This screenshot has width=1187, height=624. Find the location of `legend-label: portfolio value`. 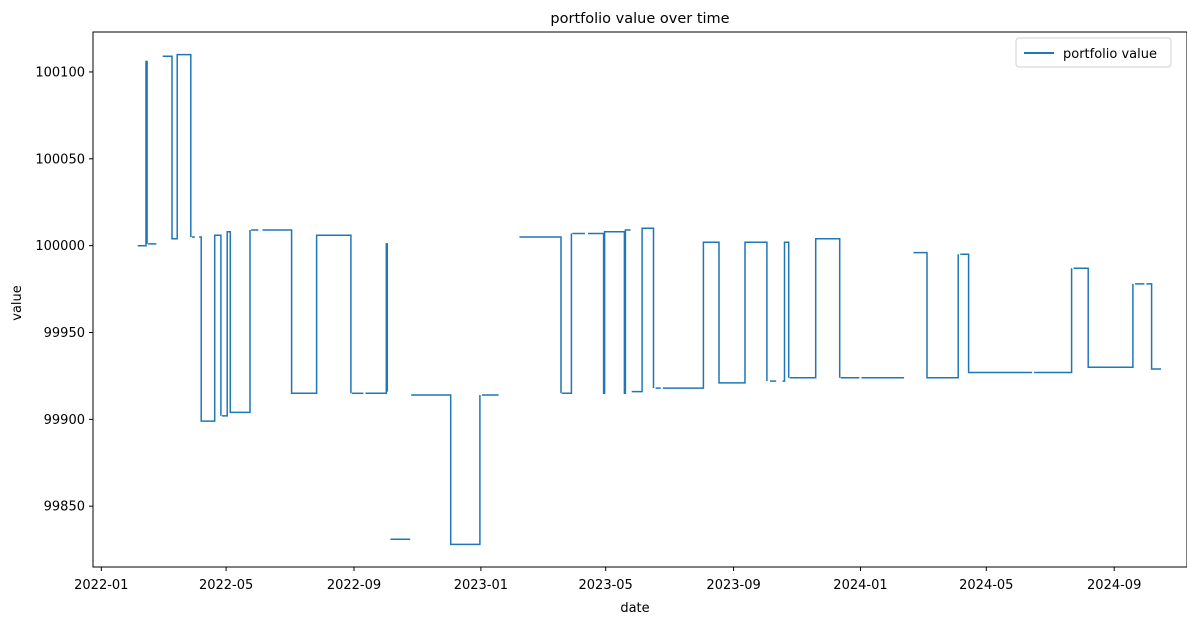

legend-label: portfolio value is located at coordinates (1110, 54).